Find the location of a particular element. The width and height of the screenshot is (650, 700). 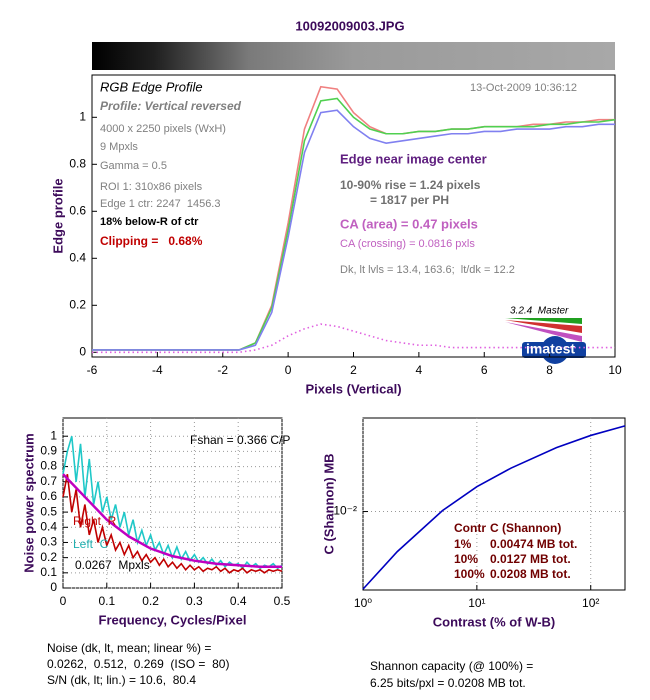

table-cell: 1% is located at coordinates (463, 544).